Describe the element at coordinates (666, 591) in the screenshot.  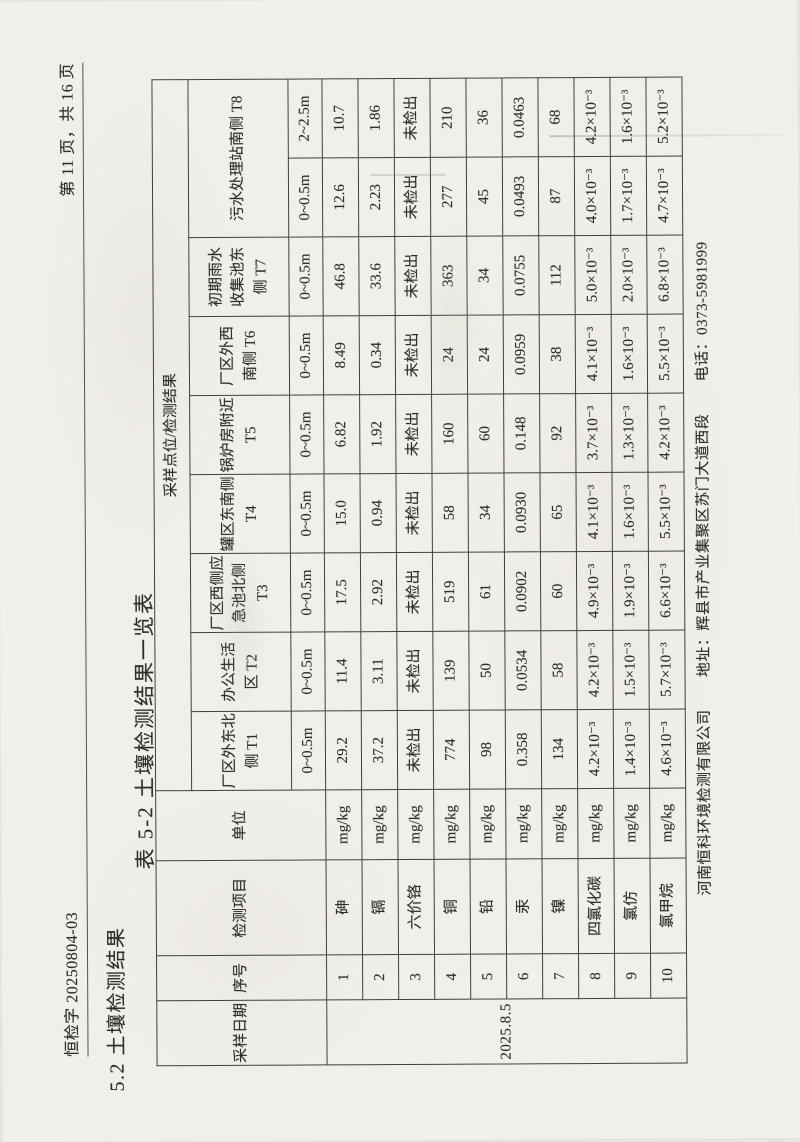
I see `value-cell: 6.6×10⁻³` at that location.